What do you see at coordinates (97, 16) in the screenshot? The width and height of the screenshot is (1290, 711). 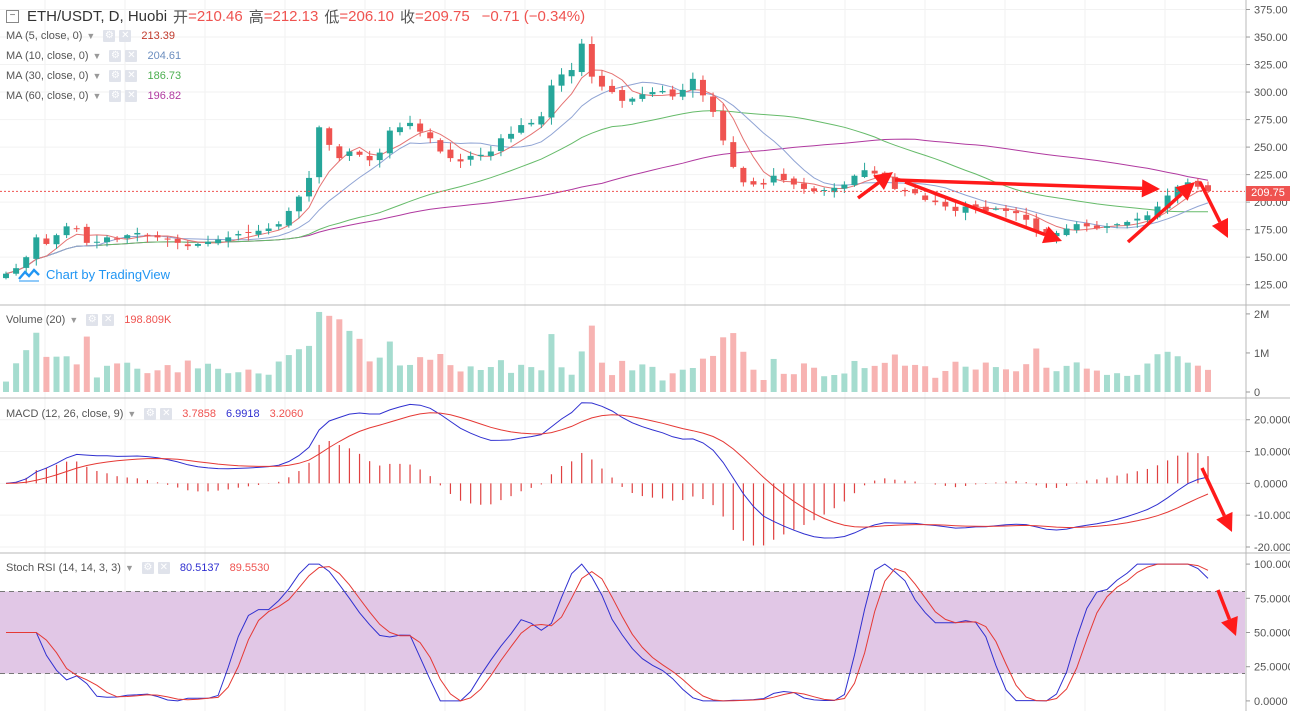 I see `symbol-title: ETH/USDT, D, Huobi` at bounding box center [97, 16].